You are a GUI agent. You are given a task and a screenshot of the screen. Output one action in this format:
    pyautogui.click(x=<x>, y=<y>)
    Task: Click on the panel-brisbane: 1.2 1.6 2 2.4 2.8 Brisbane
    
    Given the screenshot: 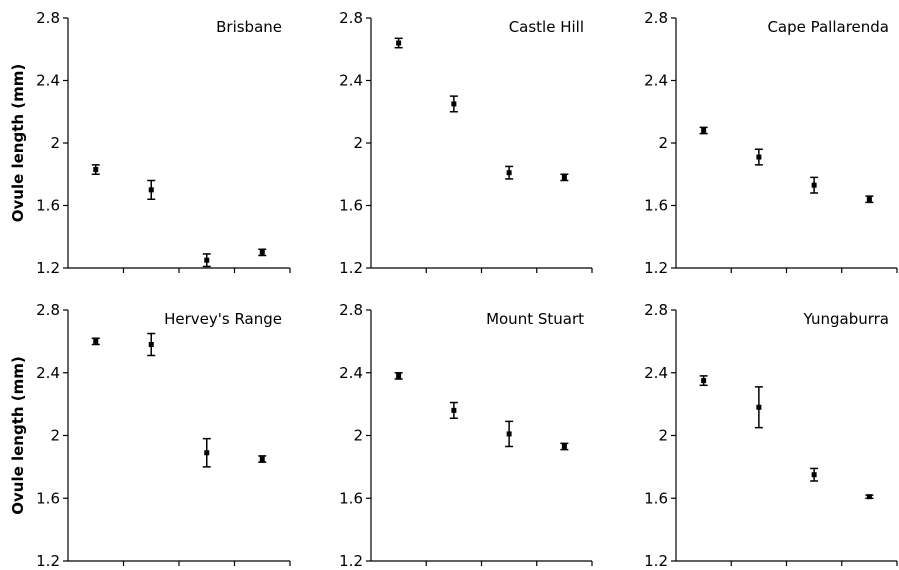 What is the action you would take?
    pyautogui.click(x=163, y=143)
    